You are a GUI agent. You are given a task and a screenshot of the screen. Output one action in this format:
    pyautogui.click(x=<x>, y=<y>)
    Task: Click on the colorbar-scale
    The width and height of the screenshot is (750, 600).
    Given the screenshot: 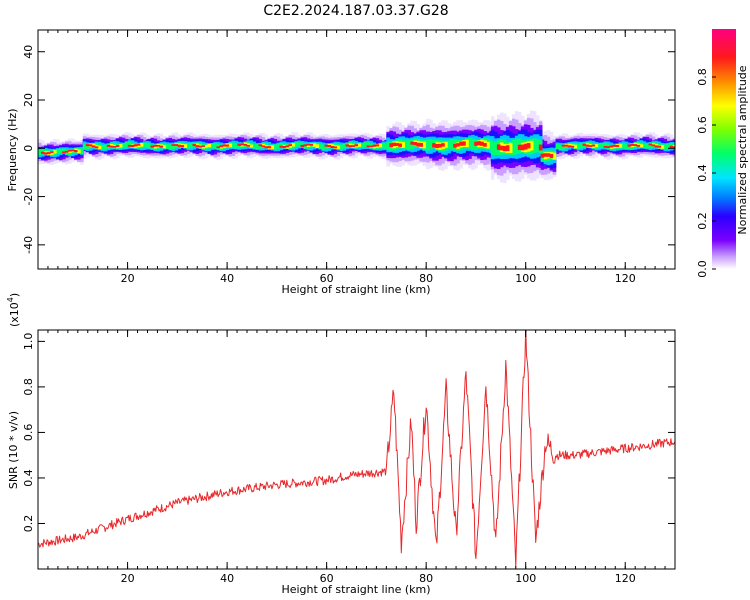 What is the action you would take?
    pyautogui.click(x=724, y=149)
    